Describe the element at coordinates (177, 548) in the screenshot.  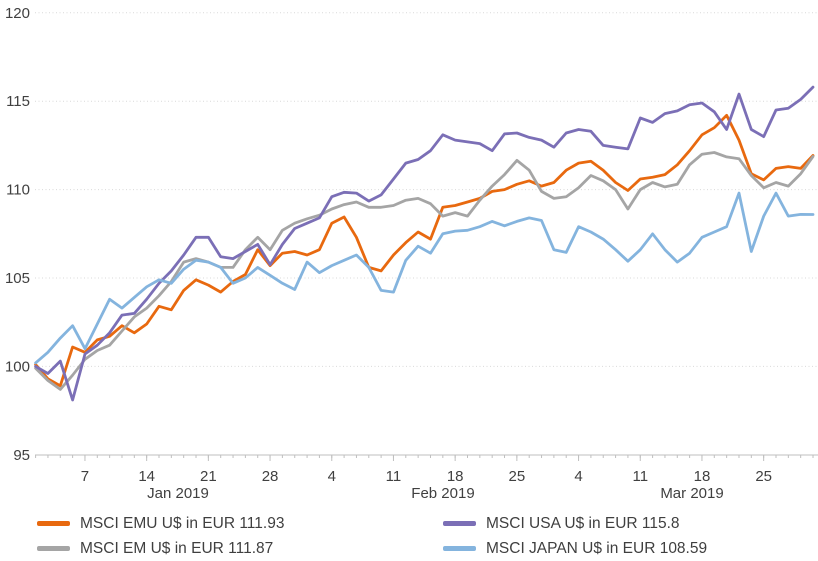
I see `legend-label-em: MSCI EM U$ in EUR 111.87` at that location.